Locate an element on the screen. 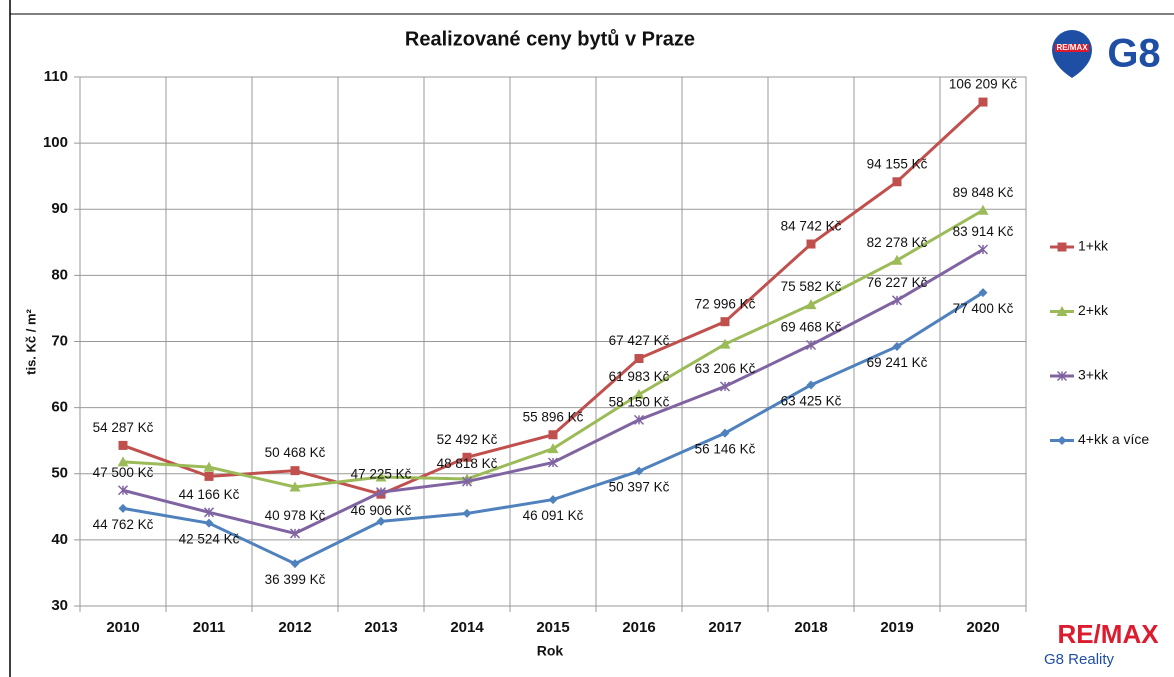 This screenshot has width=1174, height=677. data-label: 54 287 Kč is located at coordinates (123, 427).